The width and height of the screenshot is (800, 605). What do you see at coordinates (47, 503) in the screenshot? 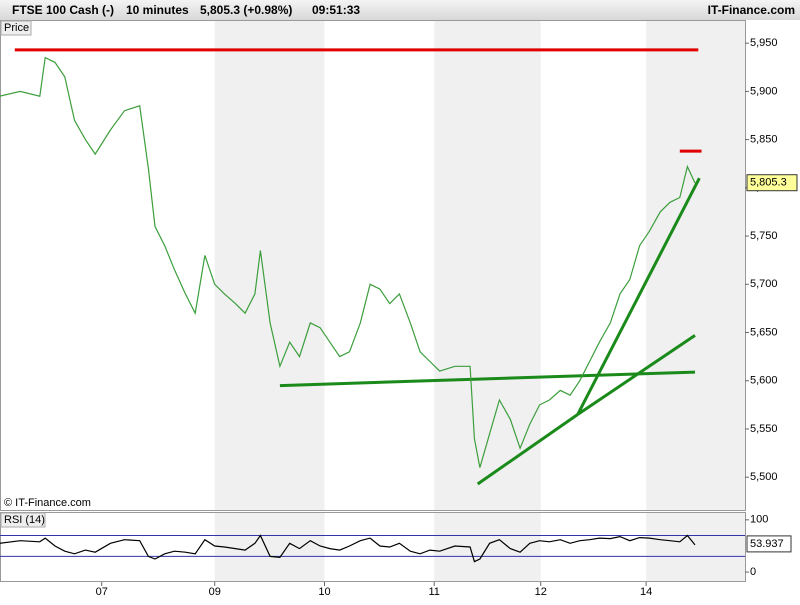
I see `watermark: © IT-Finance.com` at bounding box center [47, 503].